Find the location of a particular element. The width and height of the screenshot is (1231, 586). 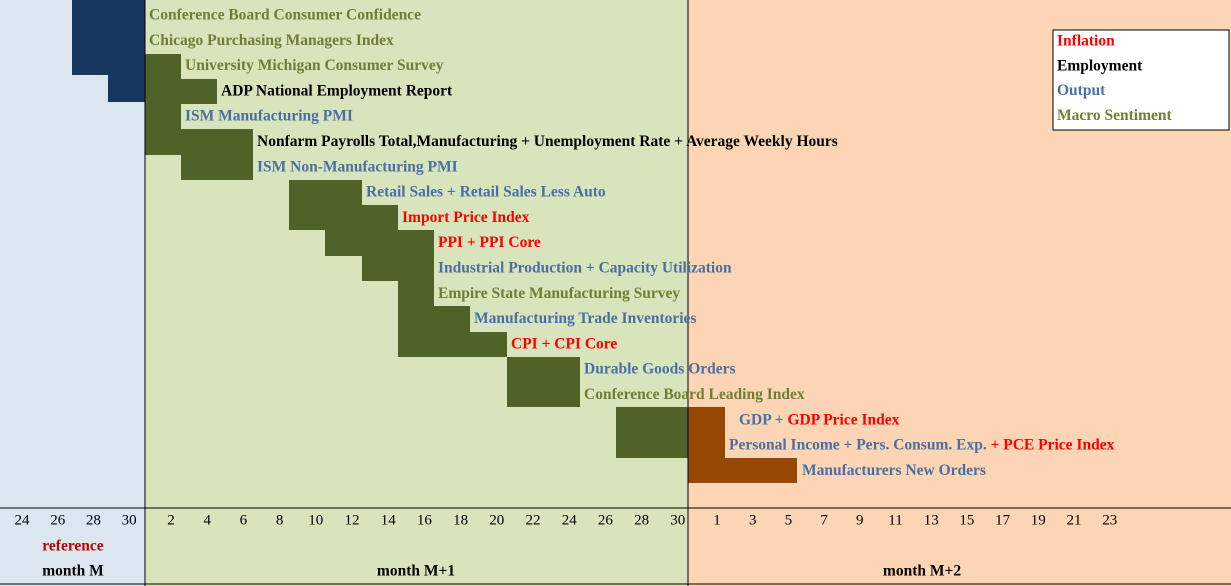

day-label: 21 is located at coordinates (1074, 520).